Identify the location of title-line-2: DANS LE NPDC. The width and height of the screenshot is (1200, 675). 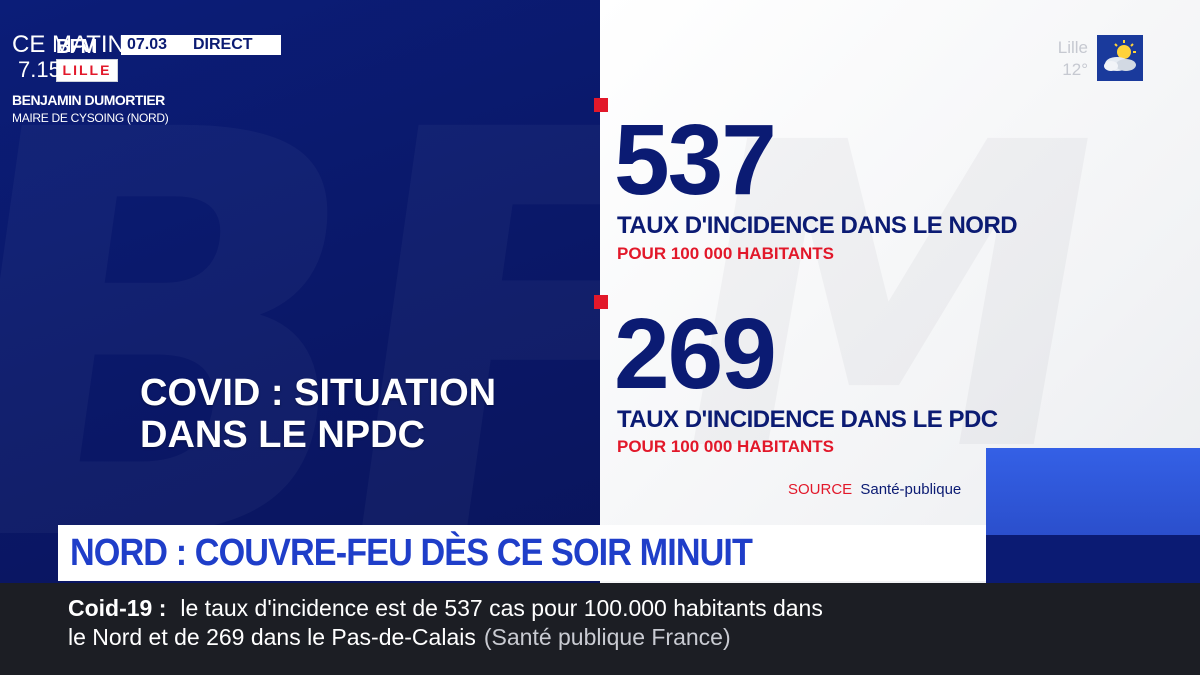
(283, 435).